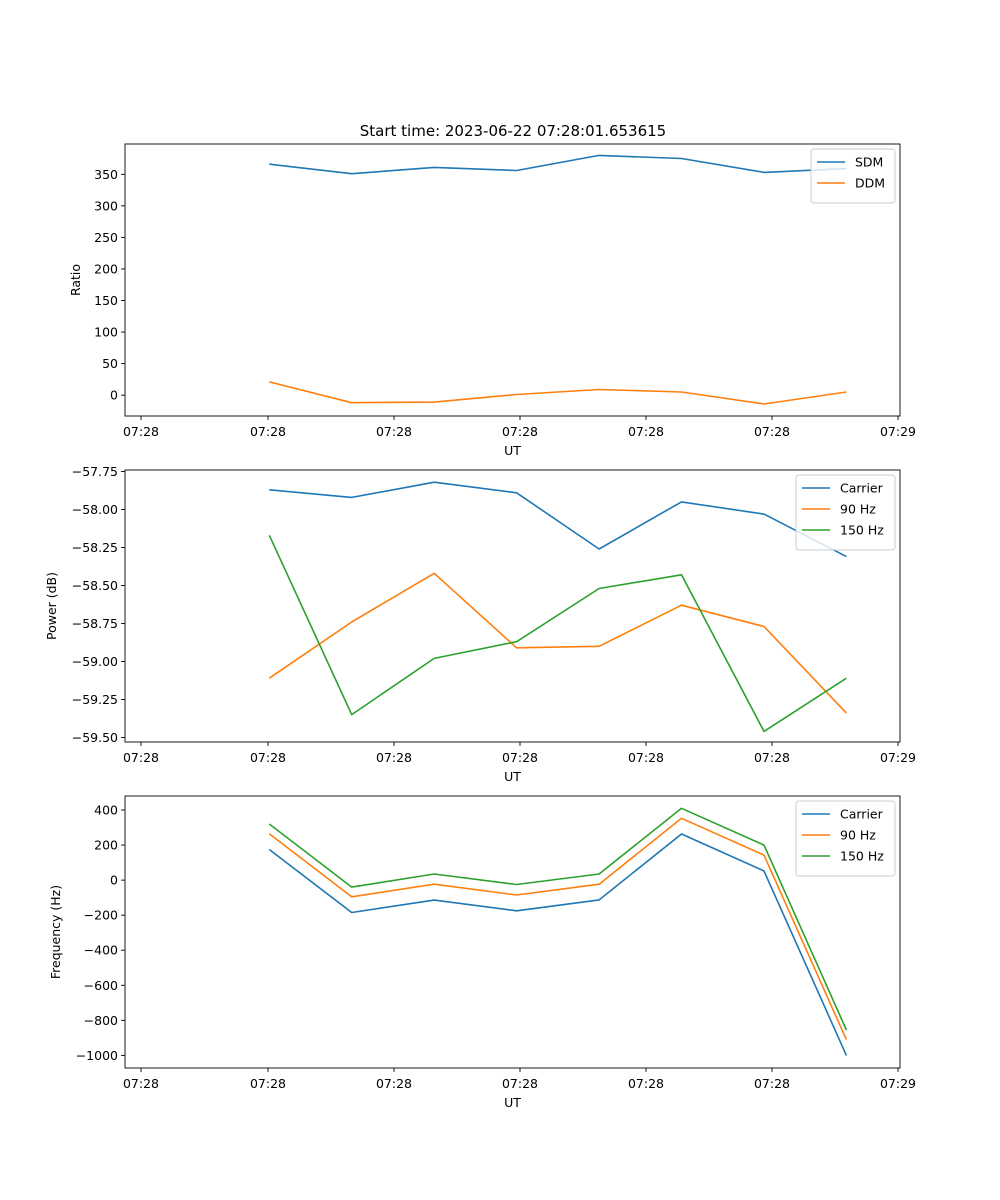 This screenshot has width=1000, height=1200. Describe the element at coordinates (106, 300) in the screenshot. I see `y-tick-label: 150` at that location.